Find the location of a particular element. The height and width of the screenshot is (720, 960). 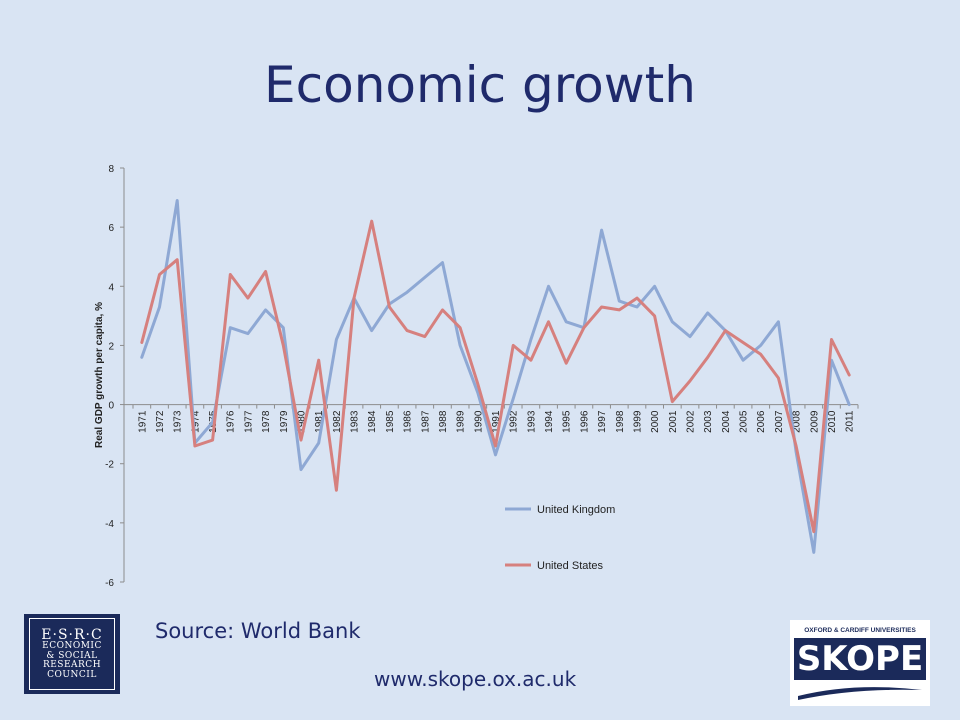

x-tick-label: 1998 is located at coordinates (620, 421).